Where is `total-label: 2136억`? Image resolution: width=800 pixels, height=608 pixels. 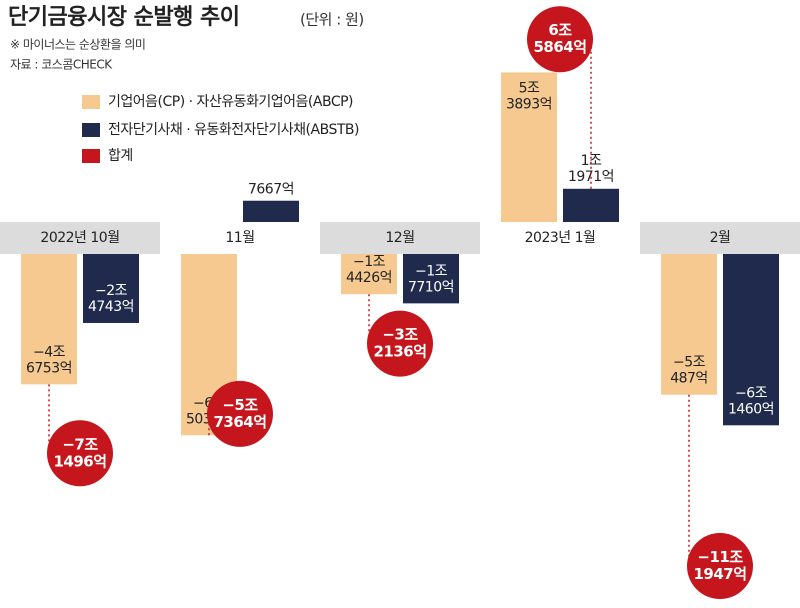 total-label: 2136억 is located at coordinates (399, 352).